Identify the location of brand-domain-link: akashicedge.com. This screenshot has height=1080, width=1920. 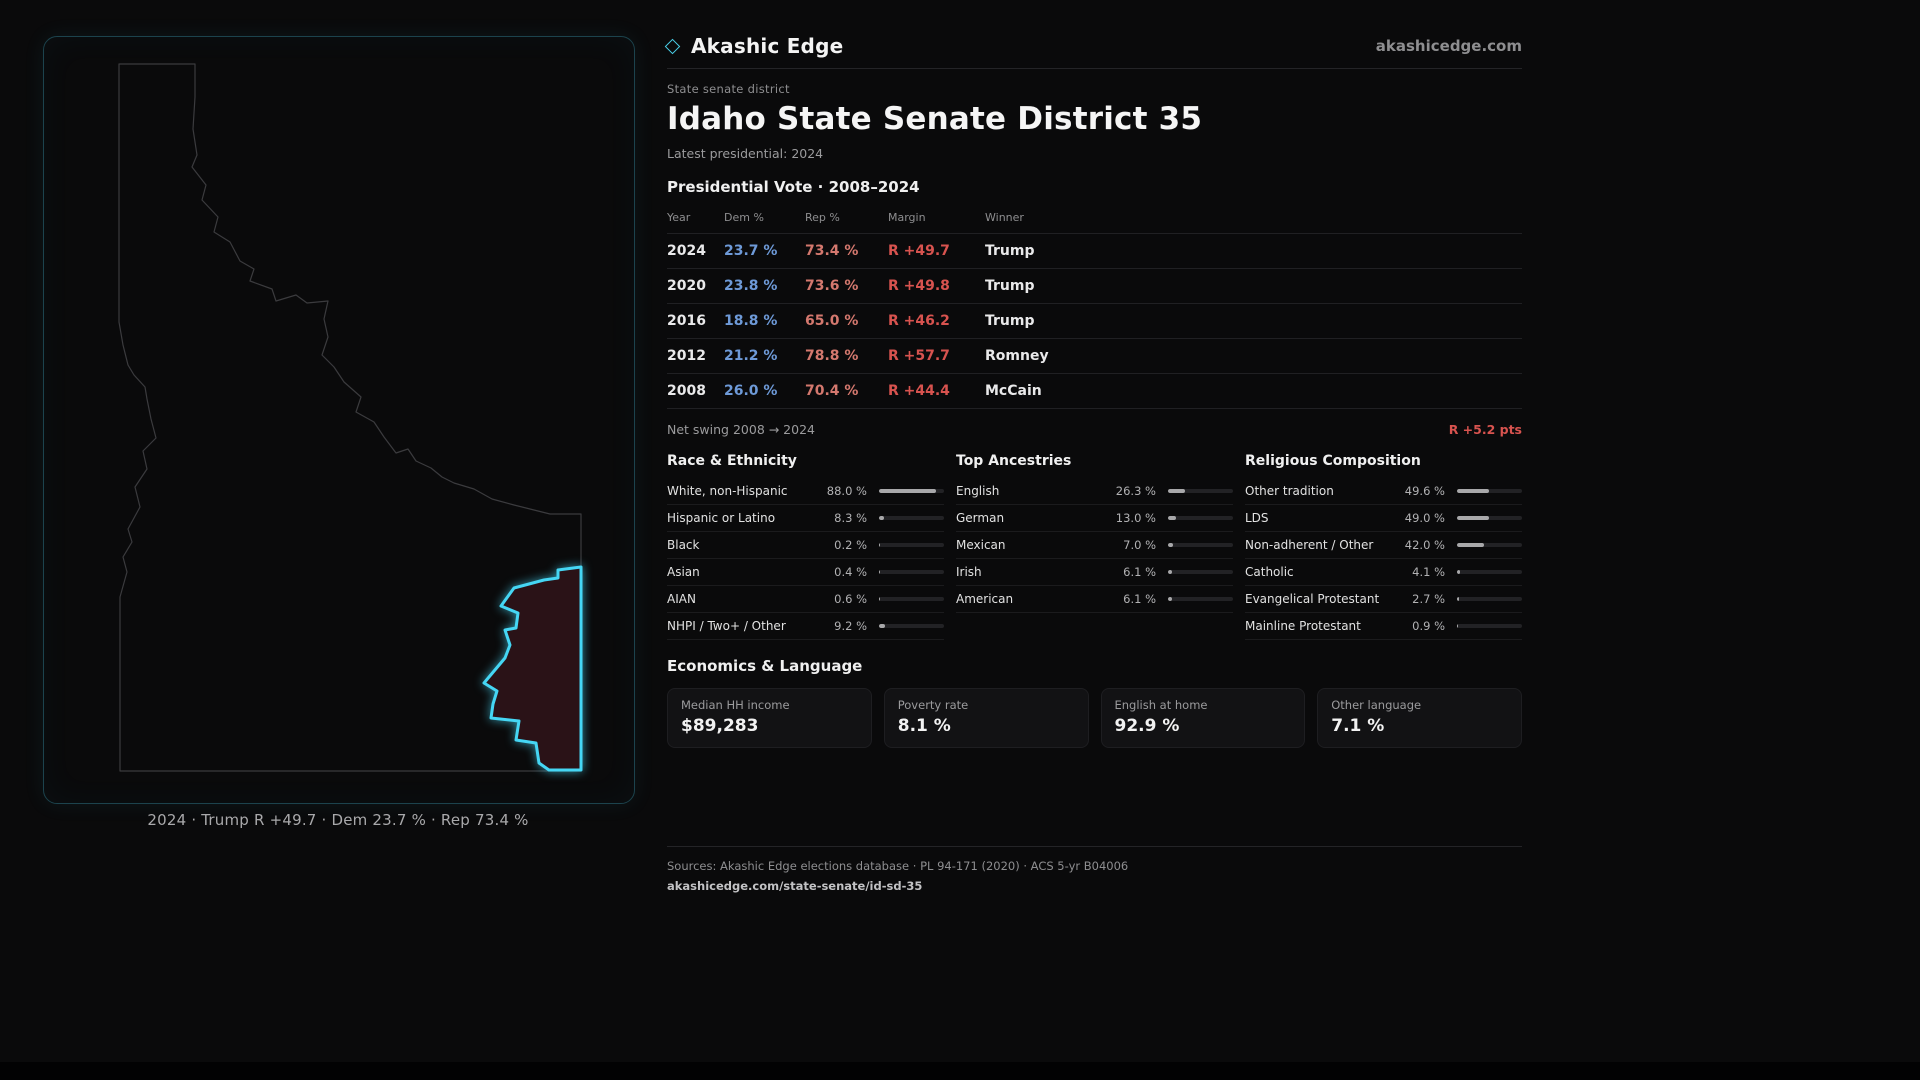
(1448, 46).